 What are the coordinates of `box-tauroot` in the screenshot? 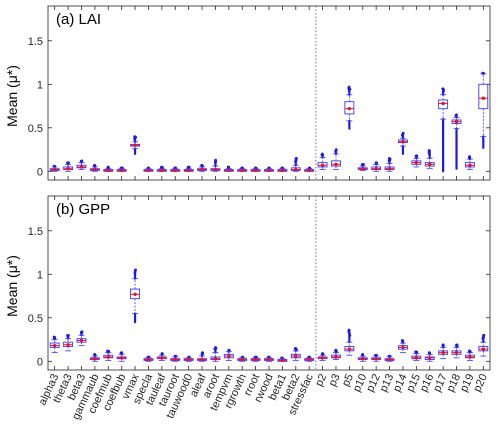 It's located at (175, 169).